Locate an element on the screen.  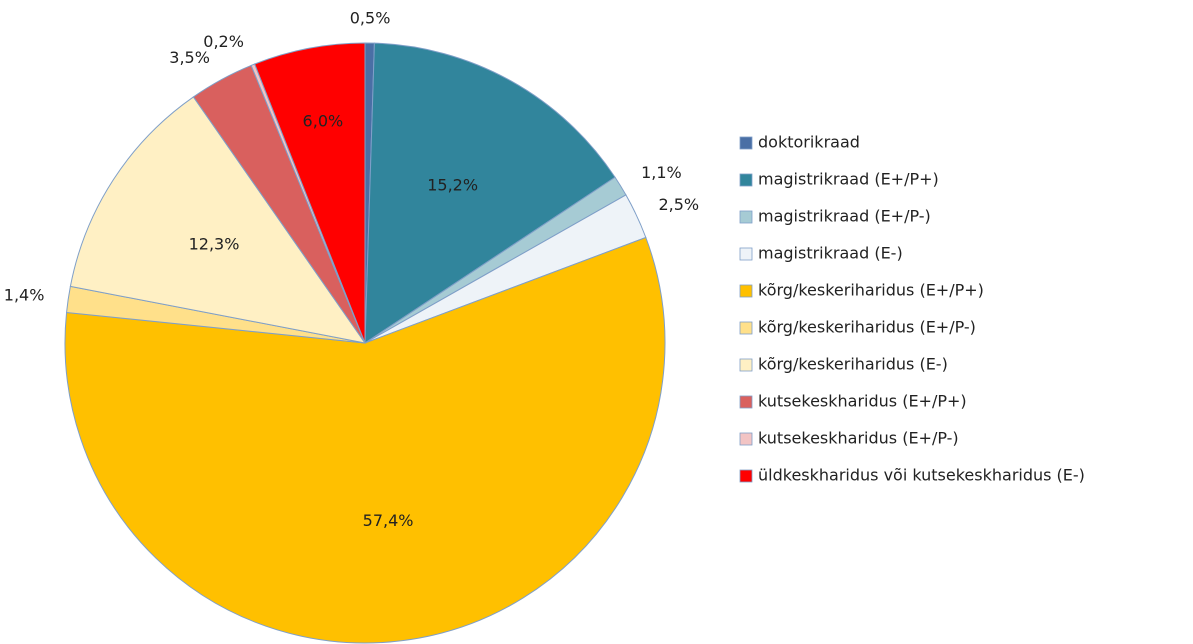
data-label: 1,1% is located at coordinates (661, 172).